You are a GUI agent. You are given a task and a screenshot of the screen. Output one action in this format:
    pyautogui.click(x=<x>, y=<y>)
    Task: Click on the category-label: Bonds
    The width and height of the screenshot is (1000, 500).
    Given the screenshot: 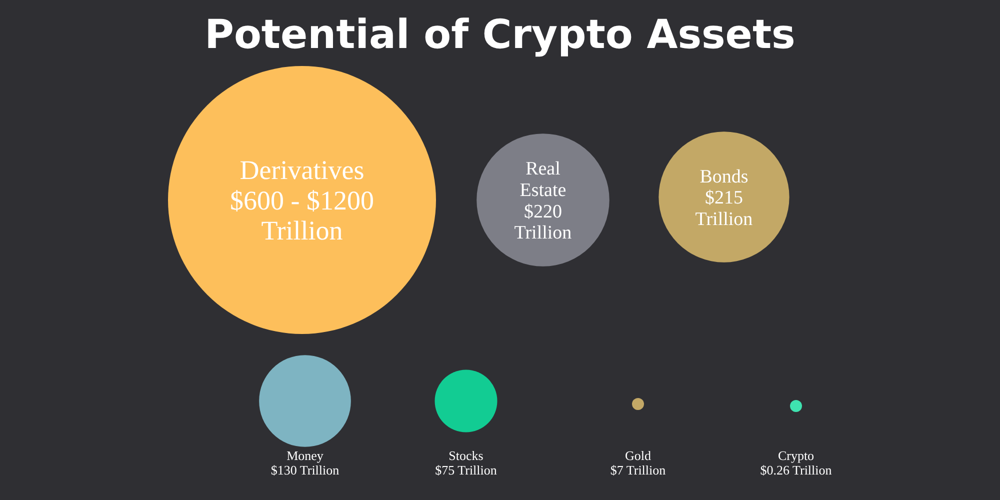 What is the action you would take?
    pyautogui.click(x=724, y=177)
    